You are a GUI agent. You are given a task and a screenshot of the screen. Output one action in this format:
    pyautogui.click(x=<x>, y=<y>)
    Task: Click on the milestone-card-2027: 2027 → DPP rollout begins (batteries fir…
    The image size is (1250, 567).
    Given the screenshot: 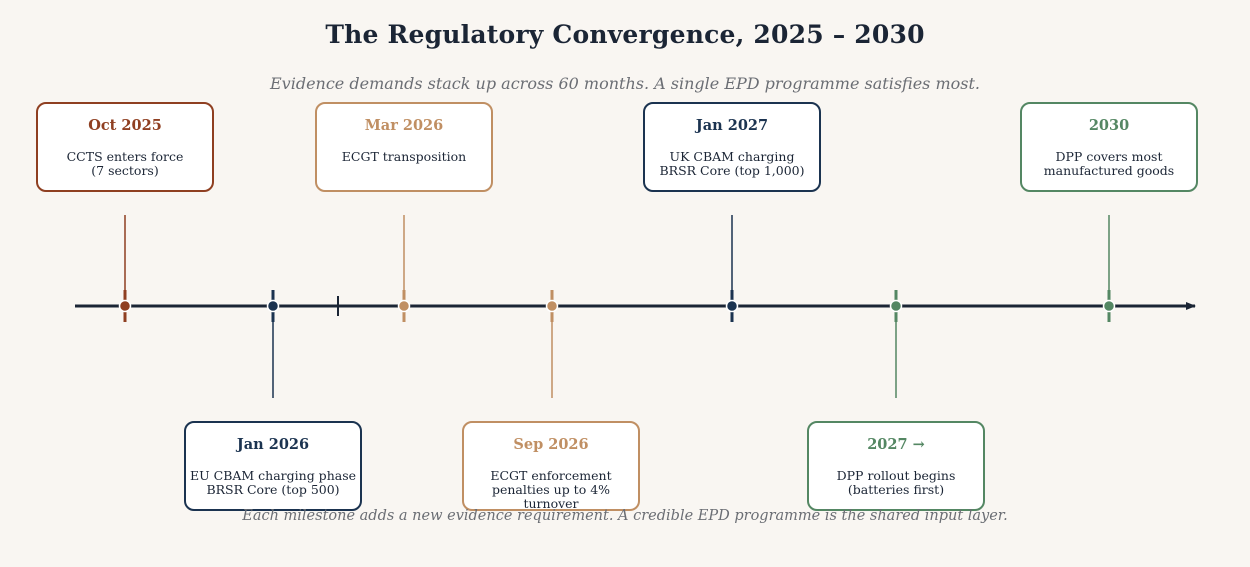 What is the action you would take?
    pyautogui.click(x=896, y=466)
    